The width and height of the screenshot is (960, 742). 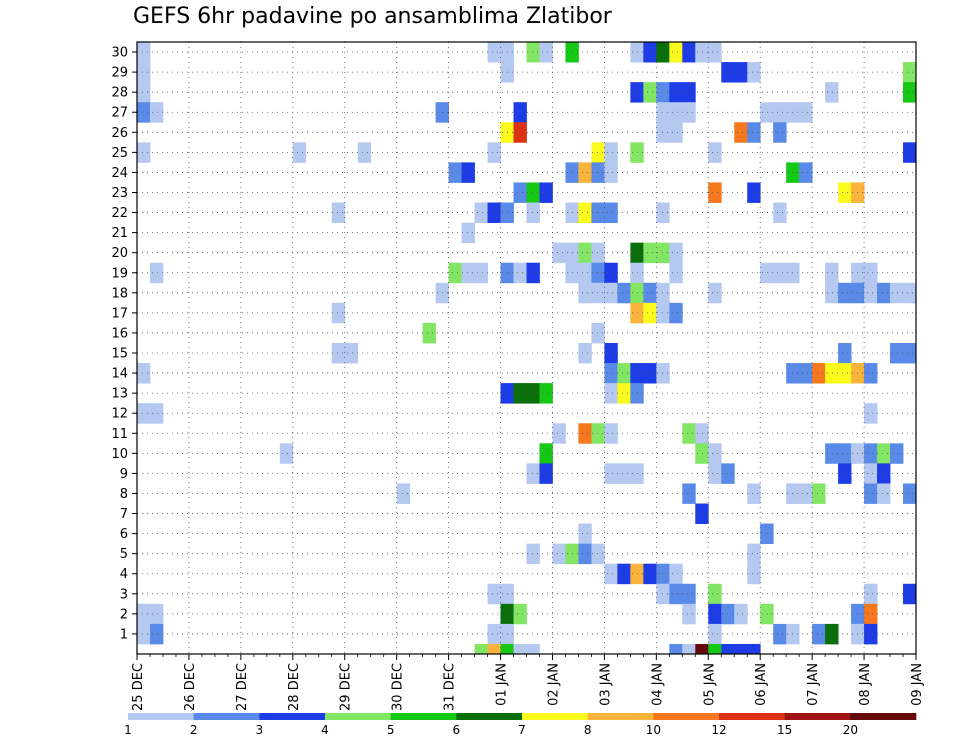 What do you see at coordinates (124, 634) in the screenshot?
I see `y-tick-label: 1` at bounding box center [124, 634].